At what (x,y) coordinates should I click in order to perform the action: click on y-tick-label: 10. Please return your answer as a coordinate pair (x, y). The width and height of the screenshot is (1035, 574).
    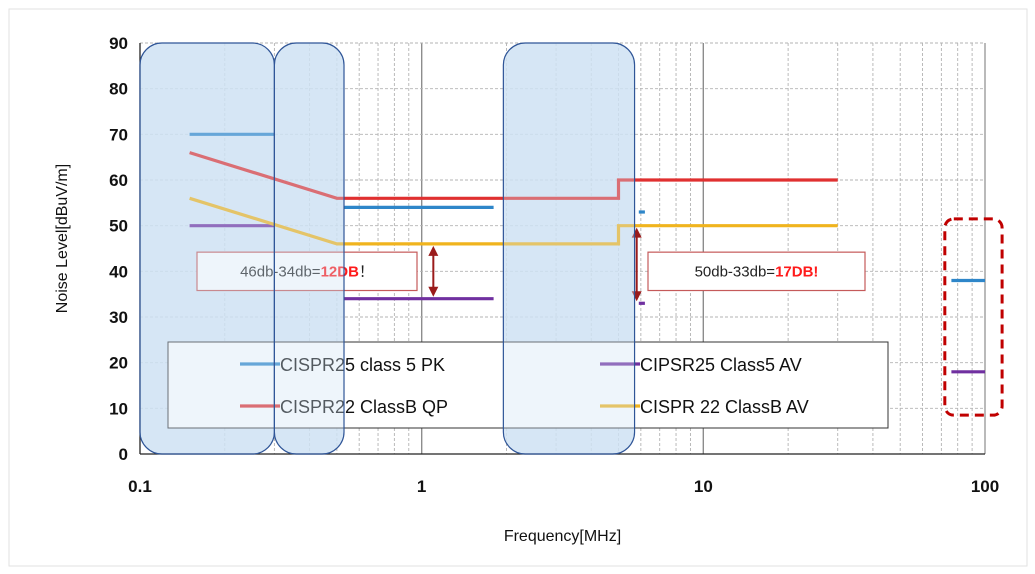
    Looking at the image, I should click on (118, 408).